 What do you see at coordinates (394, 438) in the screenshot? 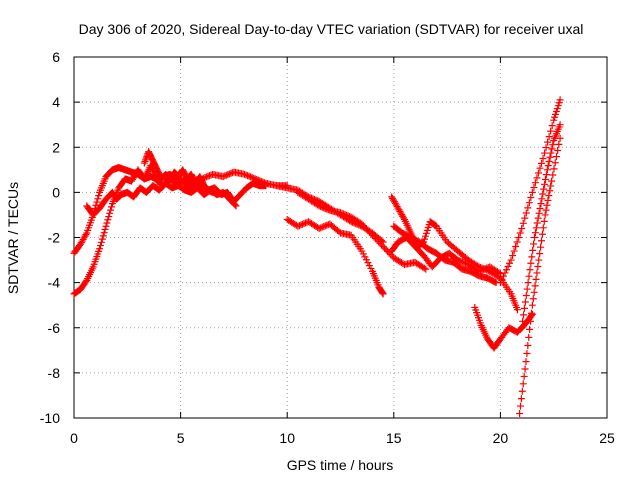
I see `x-tick-label: 15` at bounding box center [394, 438].